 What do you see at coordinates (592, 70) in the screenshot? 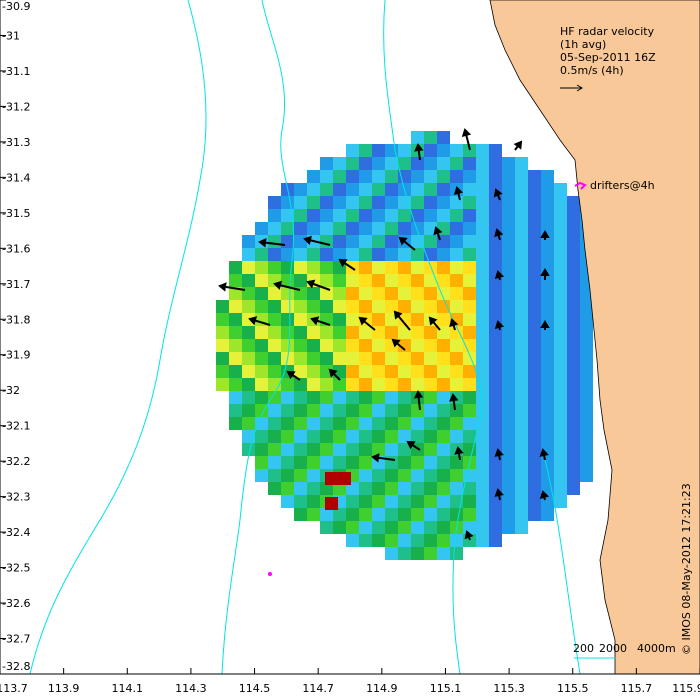
I see `legend-scale: 0.5m/s (4h)` at bounding box center [592, 70].